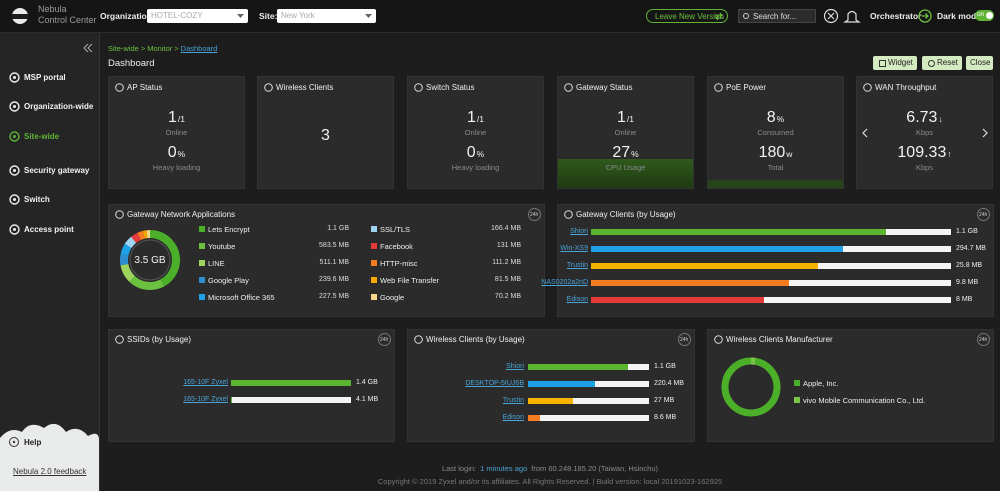 The width and height of the screenshot is (1000, 491). What do you see at coordinates (14, 442) in the screenshot?
I see `help-icon` at bounding box center [14, 442].